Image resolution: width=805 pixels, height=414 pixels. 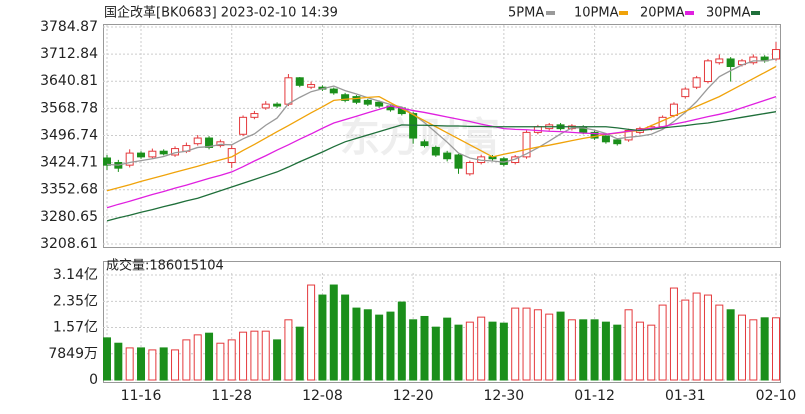 What do you see at coordinates (221, 13) in the screenshot?
I see `chart-title: 国企改革[BK0683] 2023-02-10 14:39` at bounding box center [221, 13].